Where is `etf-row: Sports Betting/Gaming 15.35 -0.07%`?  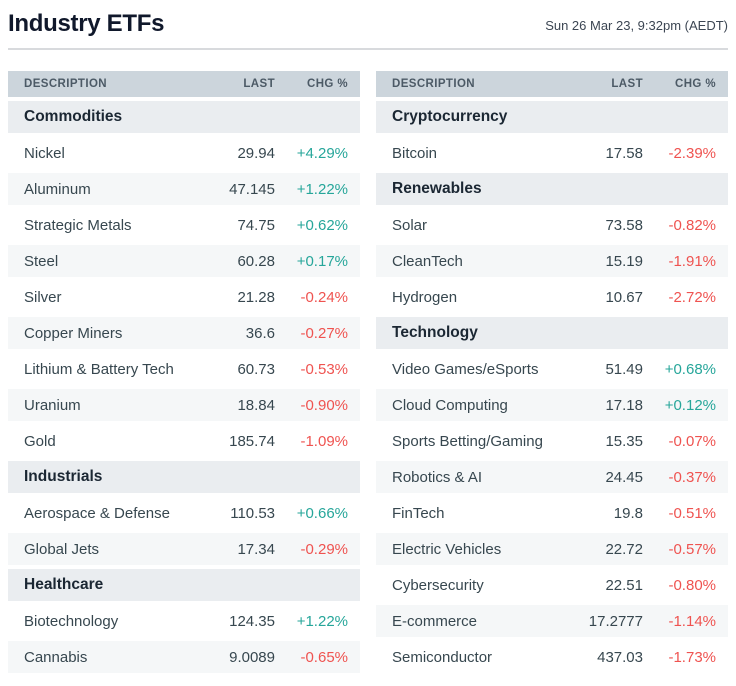
etf-row: Sports Betting/Gaming 15.35 -0.07% is located at coordinates (552, 441).